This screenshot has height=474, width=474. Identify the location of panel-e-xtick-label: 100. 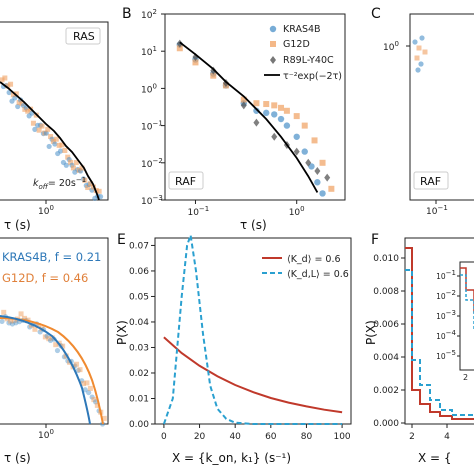
(341, 437).